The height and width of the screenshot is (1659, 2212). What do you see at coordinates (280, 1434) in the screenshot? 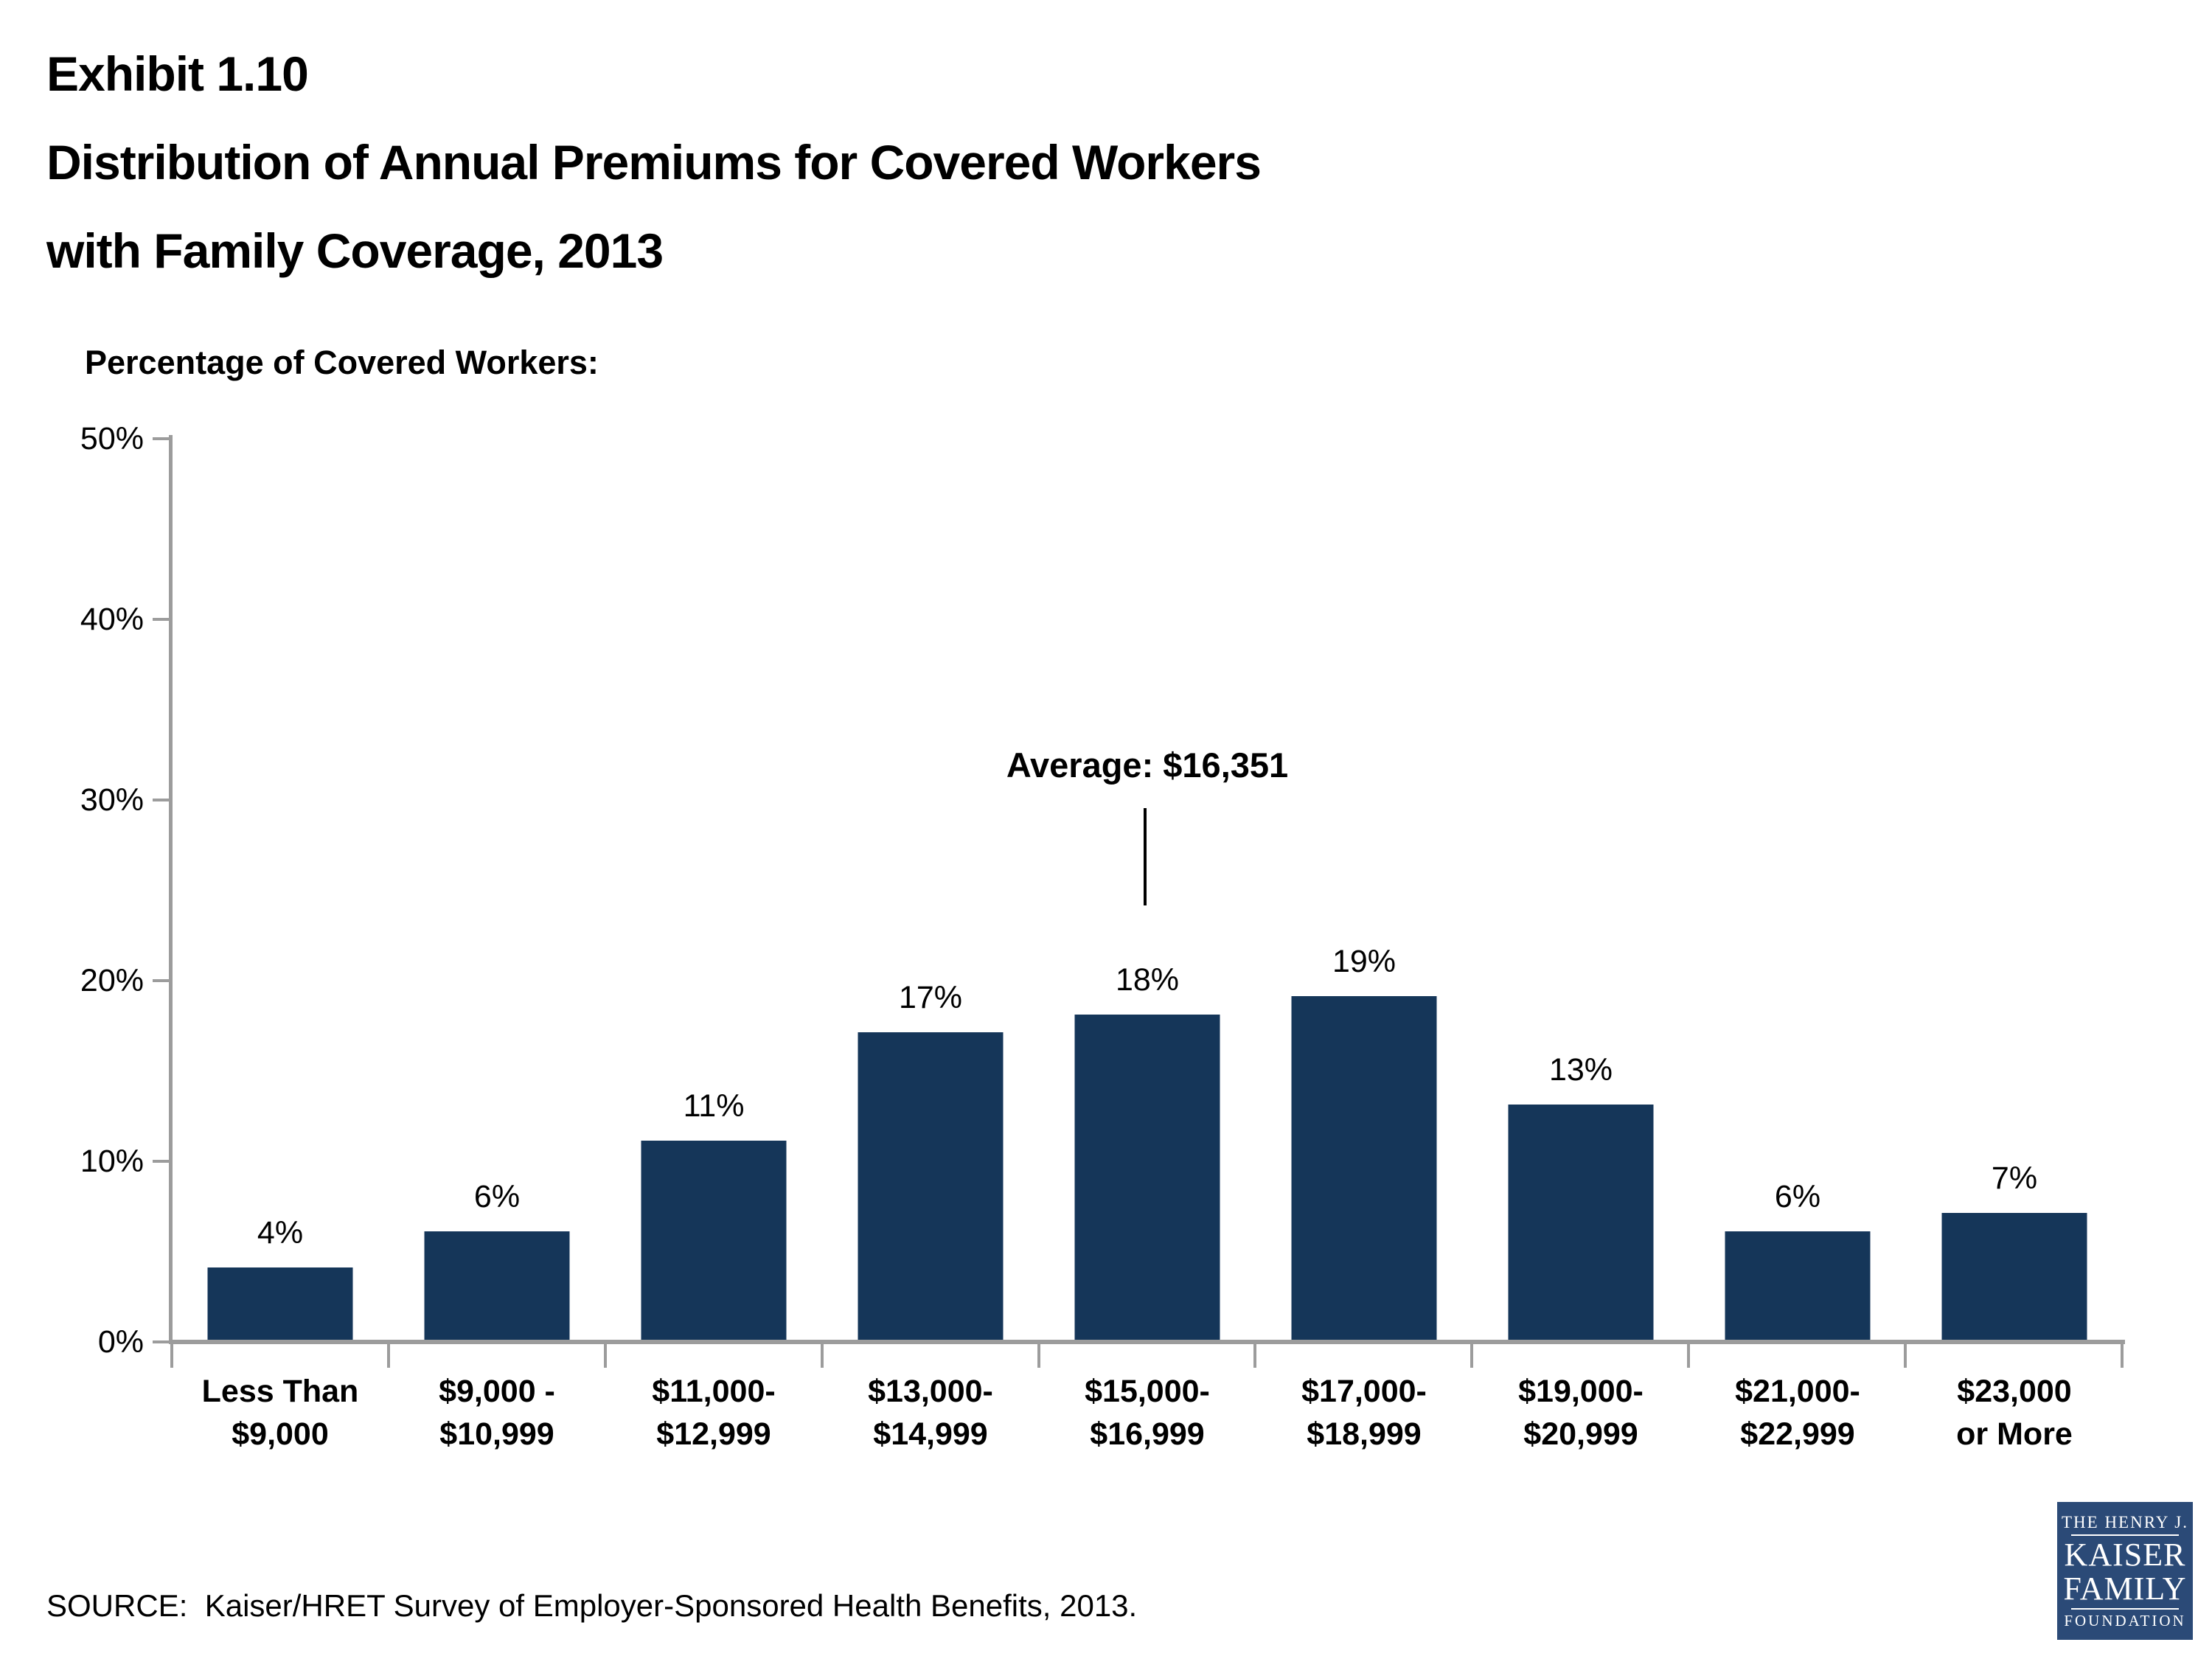
I see `category-label-line: $9,000` at bounding box center [280, 1434].